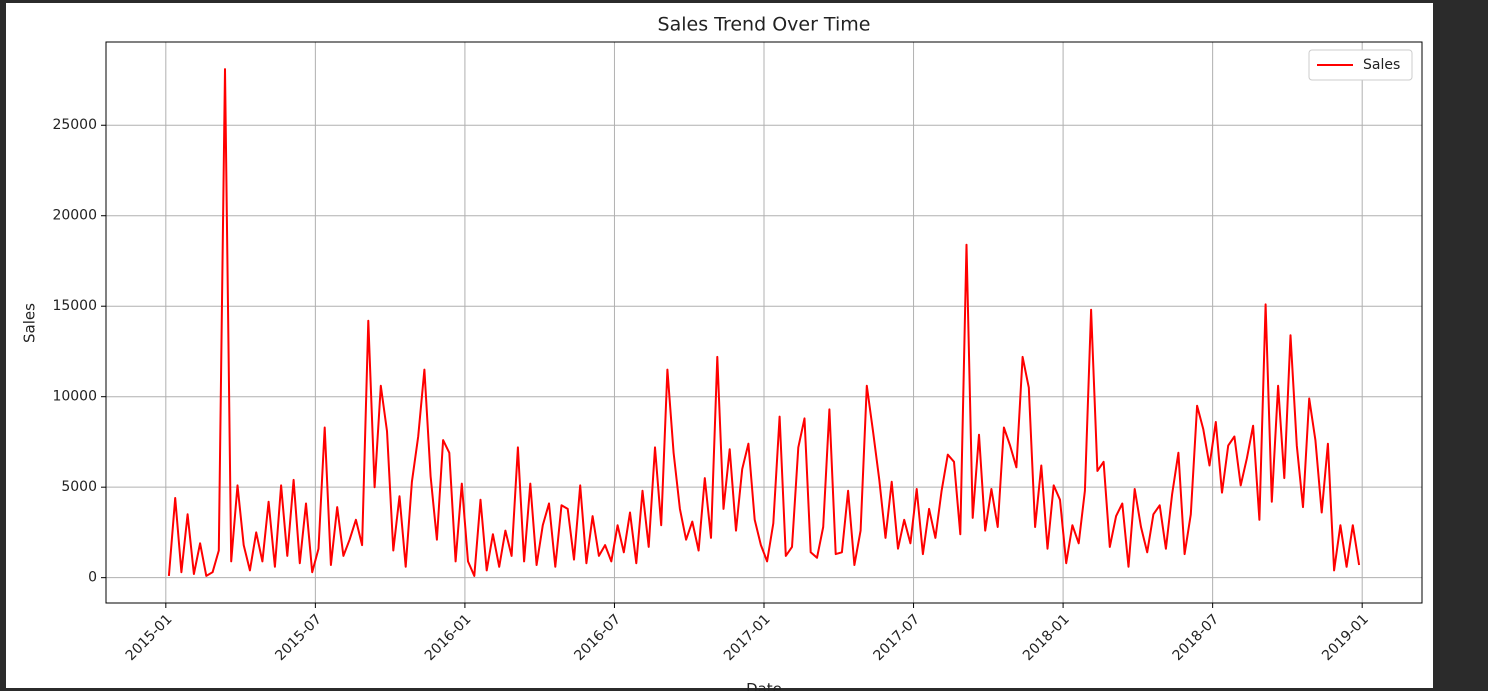 The width and height of the screenshot is (1488, 691). I want to click on legend-box, so click(1360, 65).